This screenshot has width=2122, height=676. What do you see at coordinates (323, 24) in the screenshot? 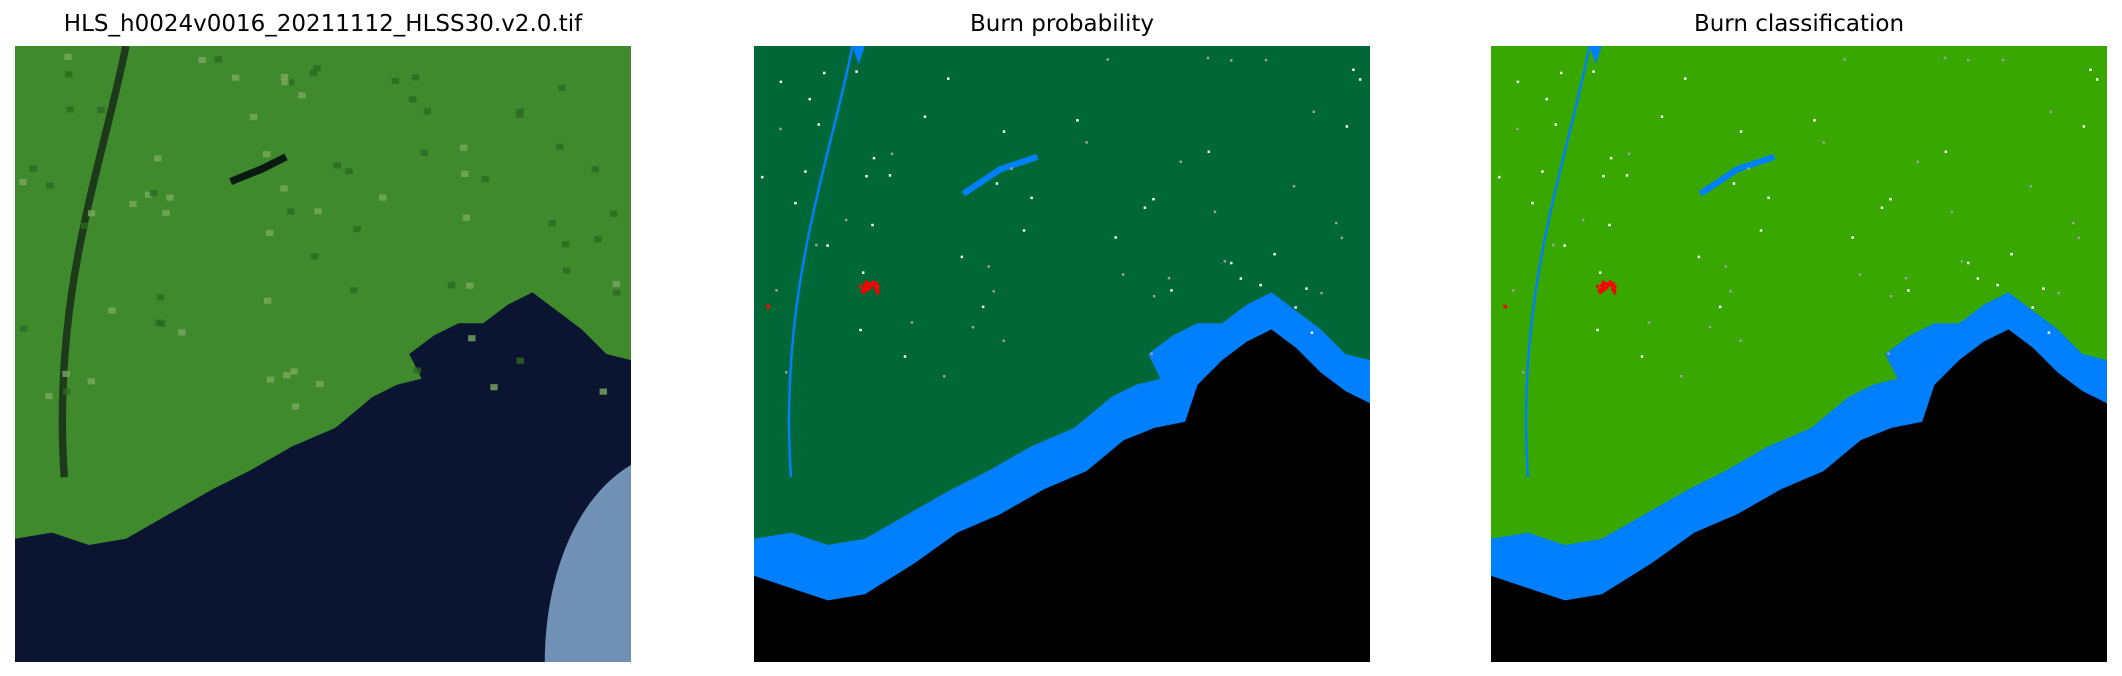
I see `panel-title-satellite: HLS_h0024v0016_20211112_HLSS30.v2.0.tif` at bounding box center [323, 24].